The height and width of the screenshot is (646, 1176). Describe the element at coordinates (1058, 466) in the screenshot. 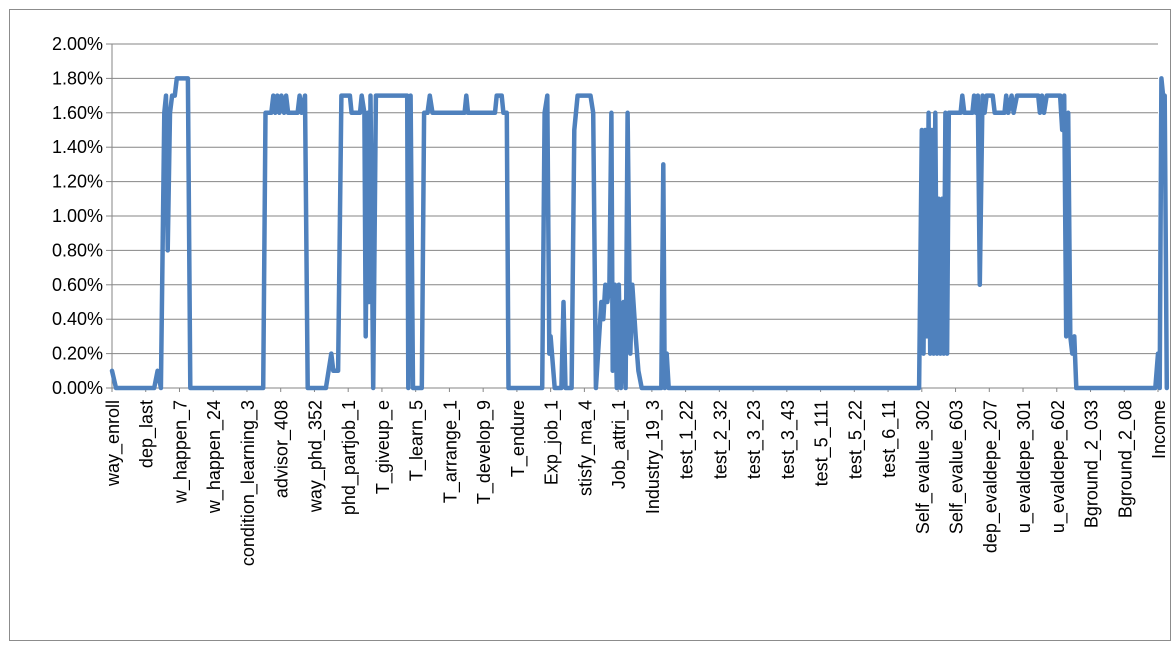

I see `x-tick-label: u_evaldepe_602` at that location.